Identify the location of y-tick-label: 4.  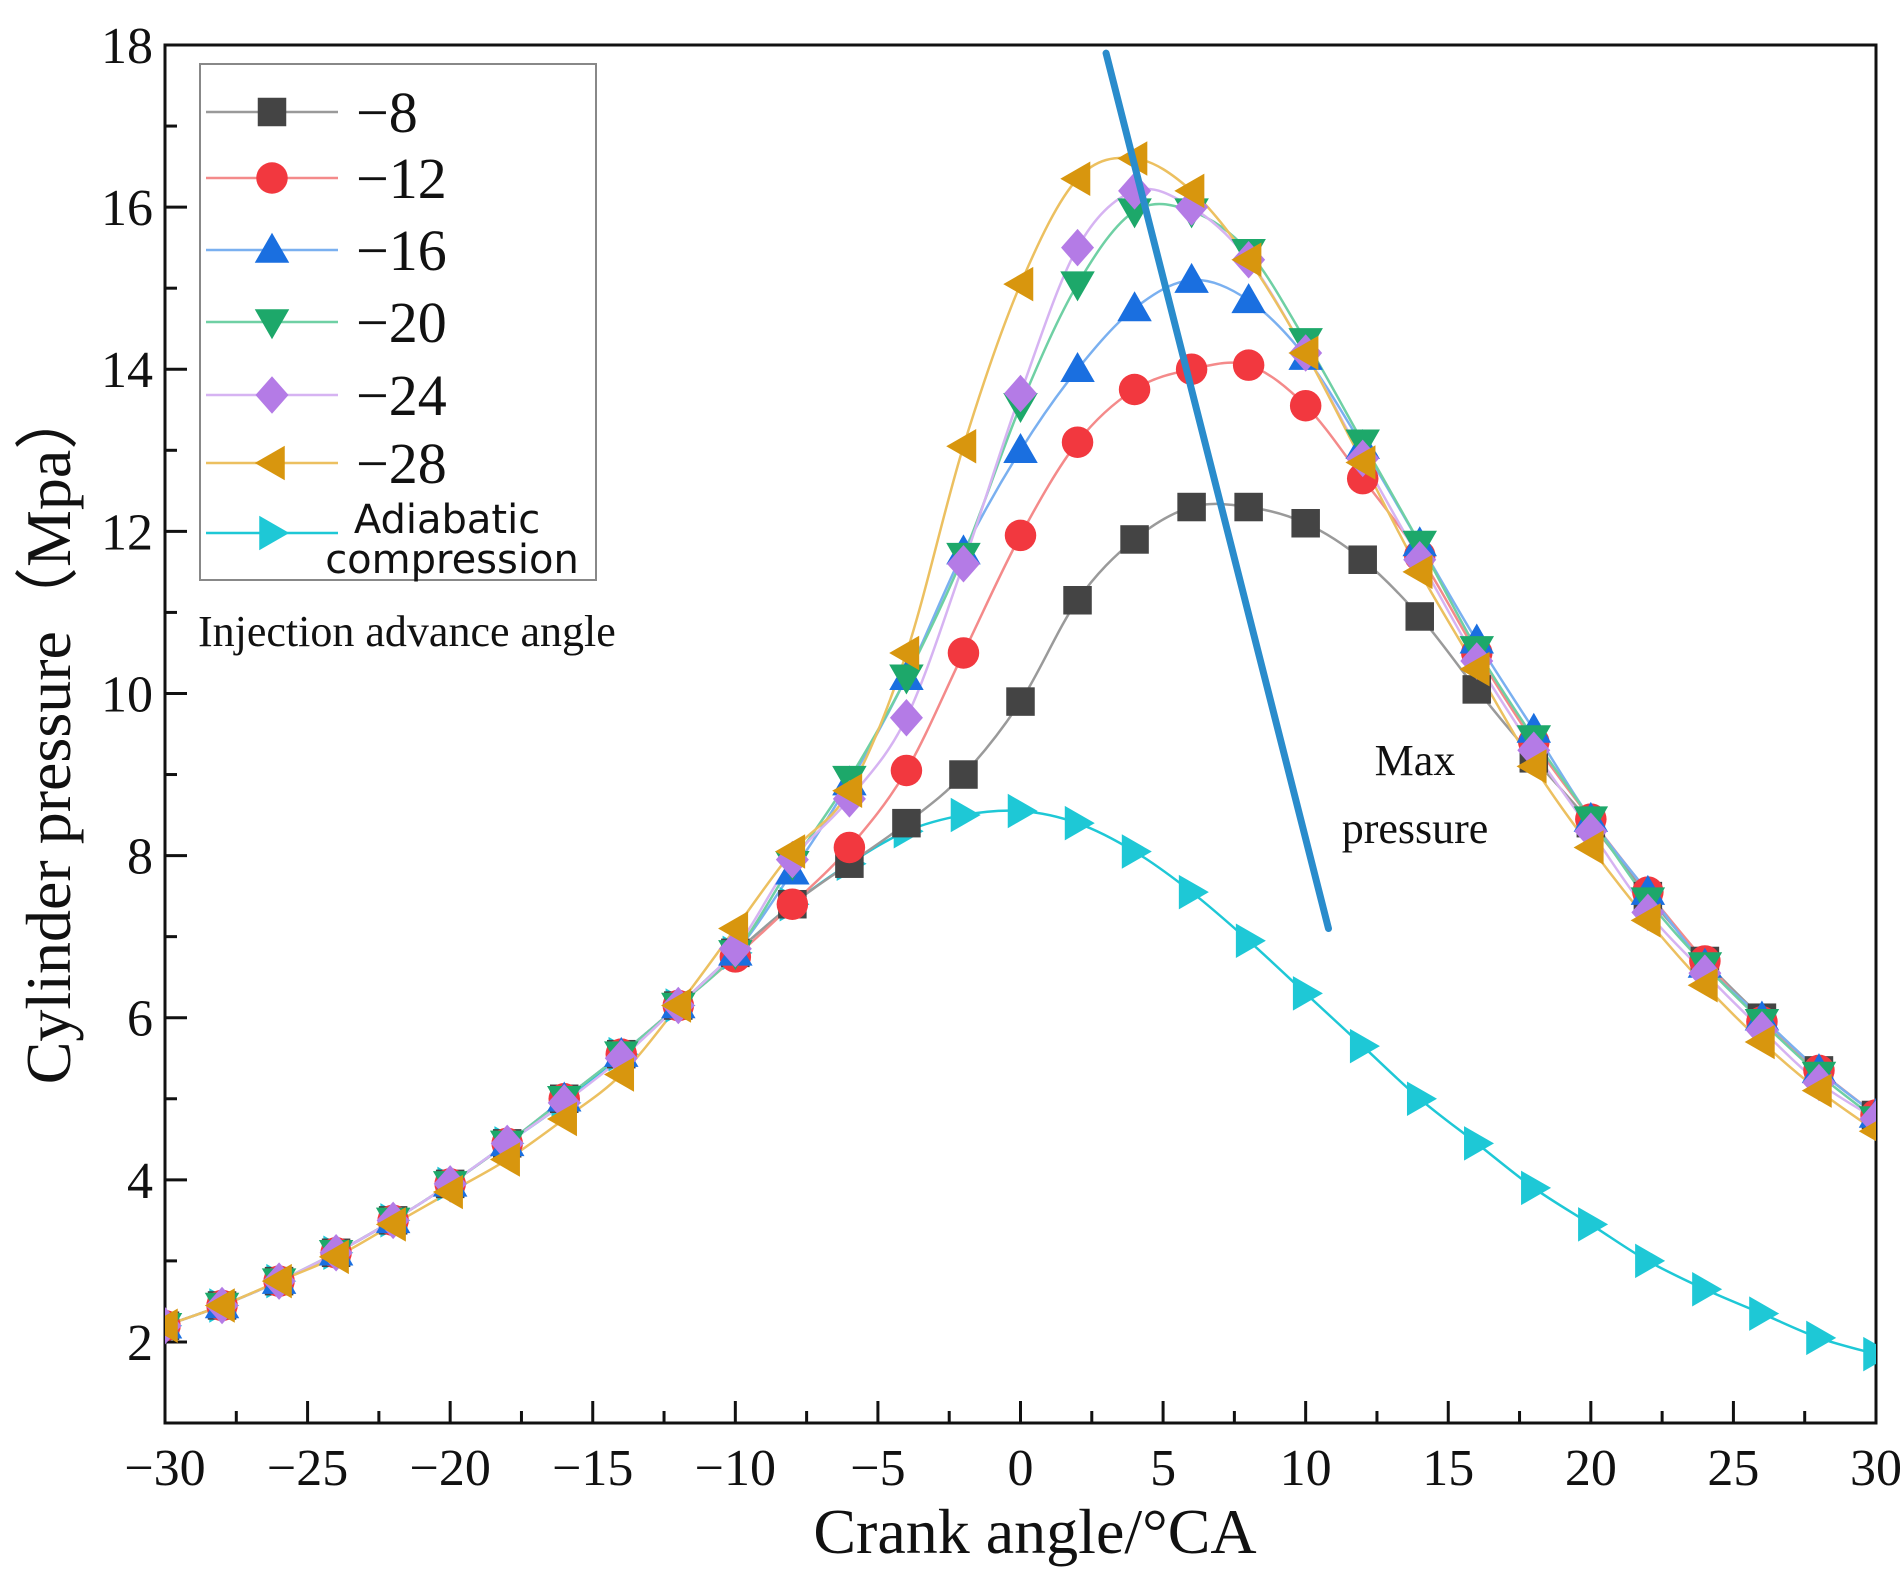
(140, 1181).